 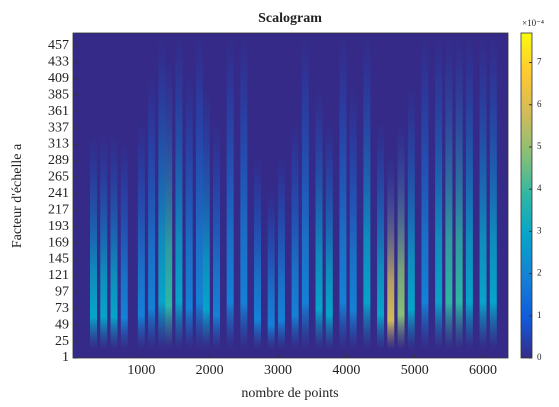 What do you see at coordinates (290, 18) in the screenshot?
I see `chart-title: Scalogram` at bounding box center [290, 18].